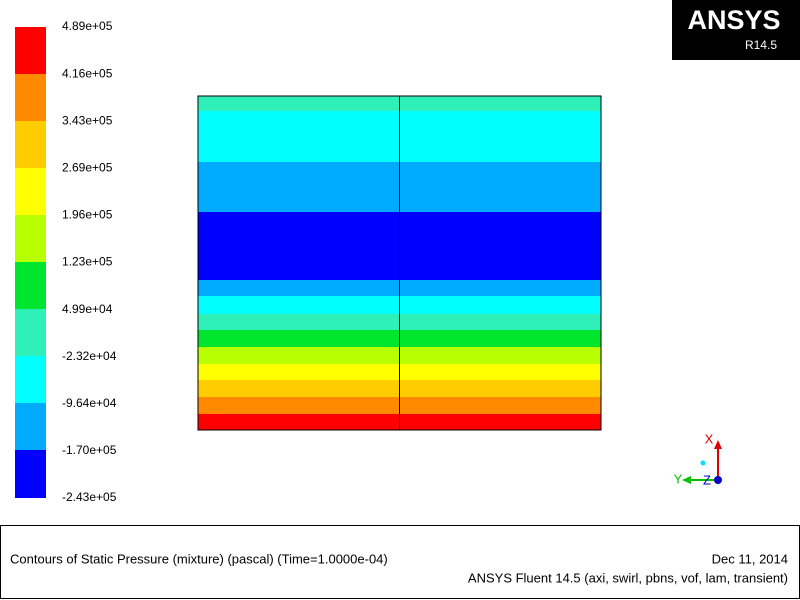  I want to click on logo-release: R14.5, so click(761, 45).